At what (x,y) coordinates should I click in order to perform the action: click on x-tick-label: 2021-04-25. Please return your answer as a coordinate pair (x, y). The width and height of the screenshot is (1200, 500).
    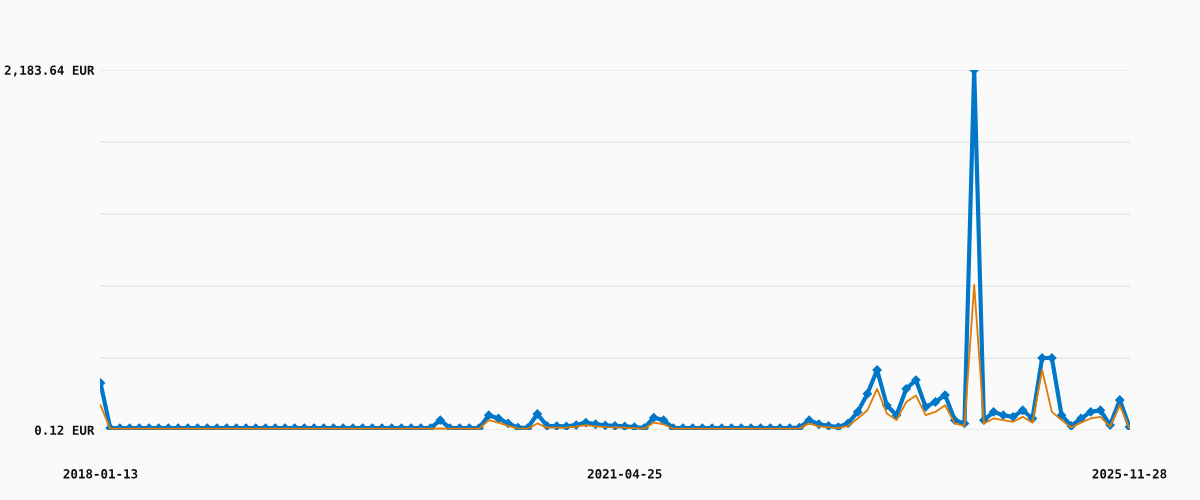
    Looking at the image, I should click on (624, 474).